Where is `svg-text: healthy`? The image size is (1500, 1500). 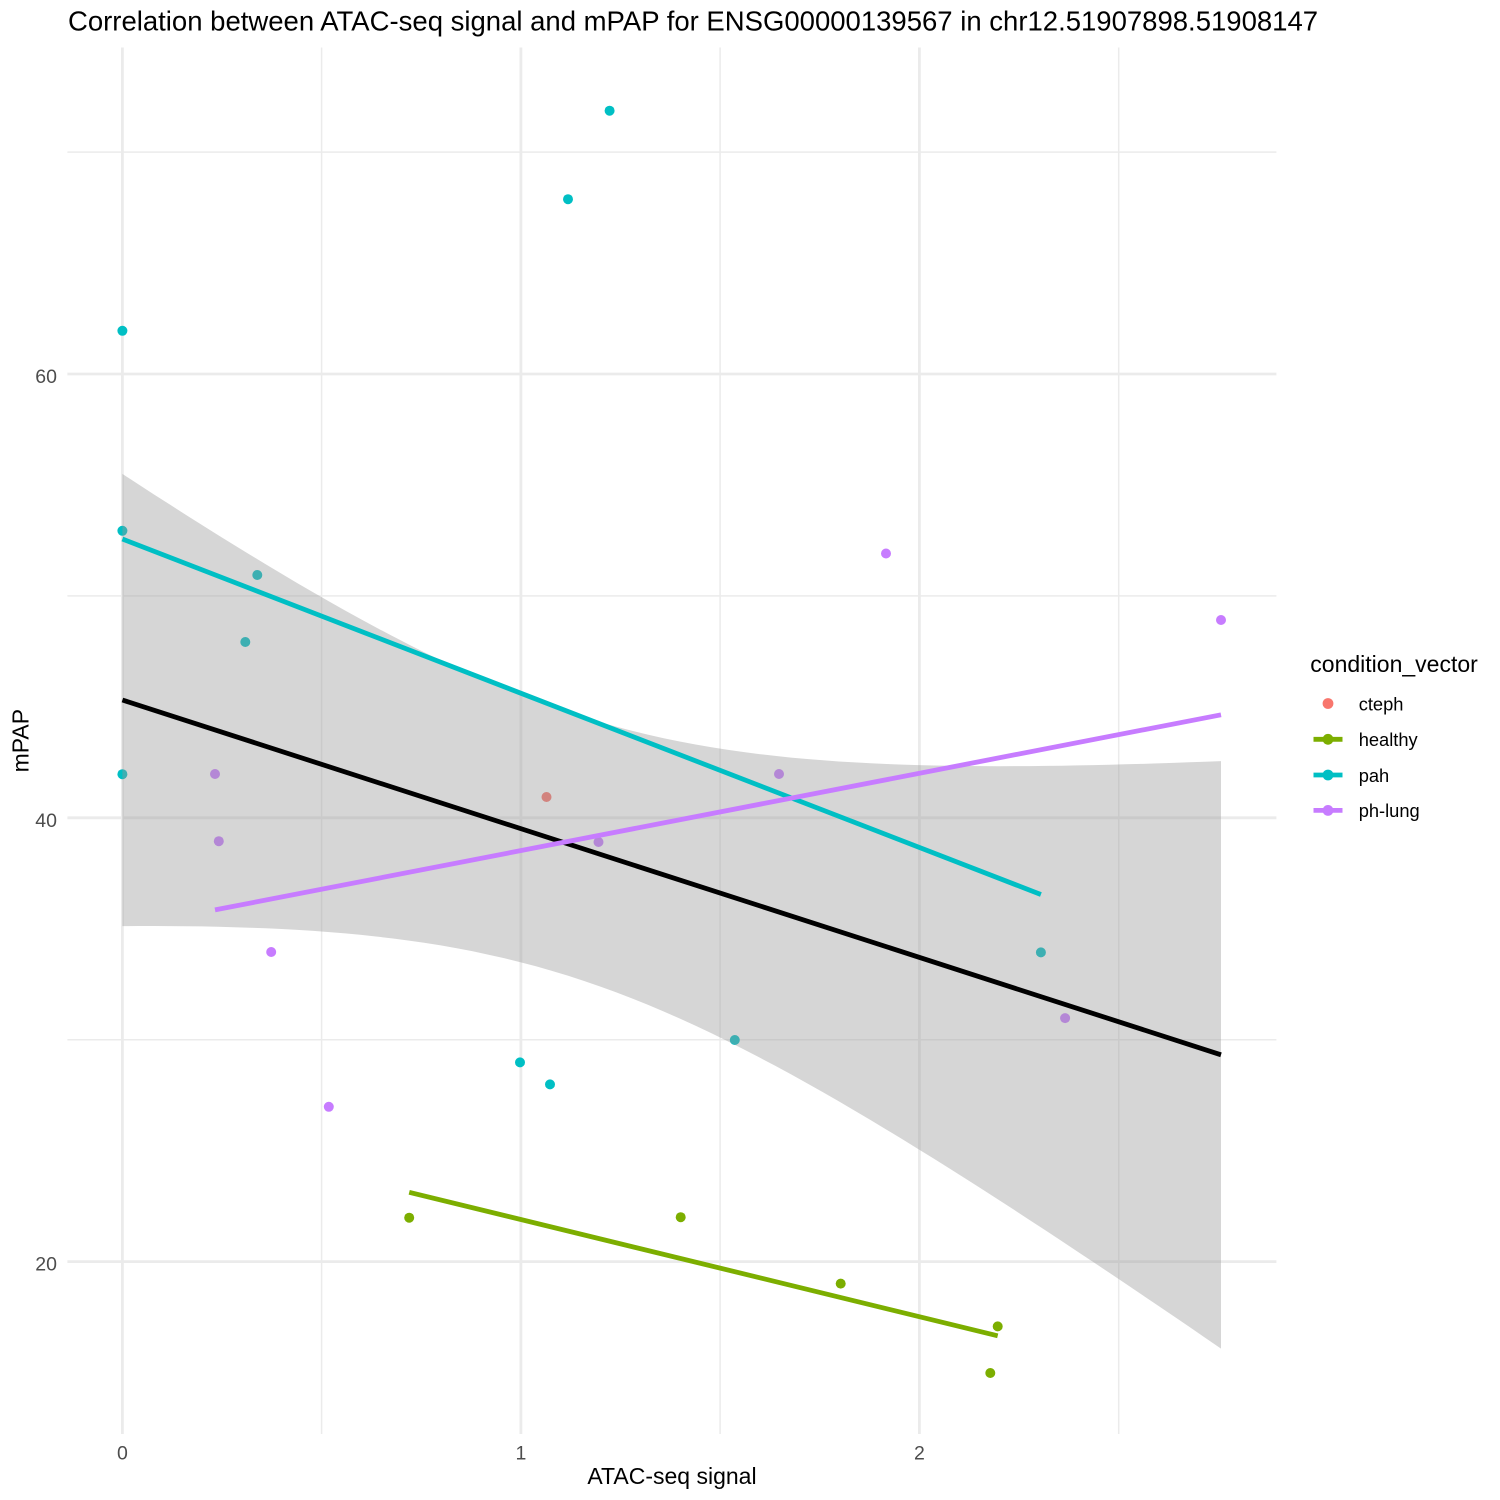
svg-text: healthy is located at coordinates (1389, 739).